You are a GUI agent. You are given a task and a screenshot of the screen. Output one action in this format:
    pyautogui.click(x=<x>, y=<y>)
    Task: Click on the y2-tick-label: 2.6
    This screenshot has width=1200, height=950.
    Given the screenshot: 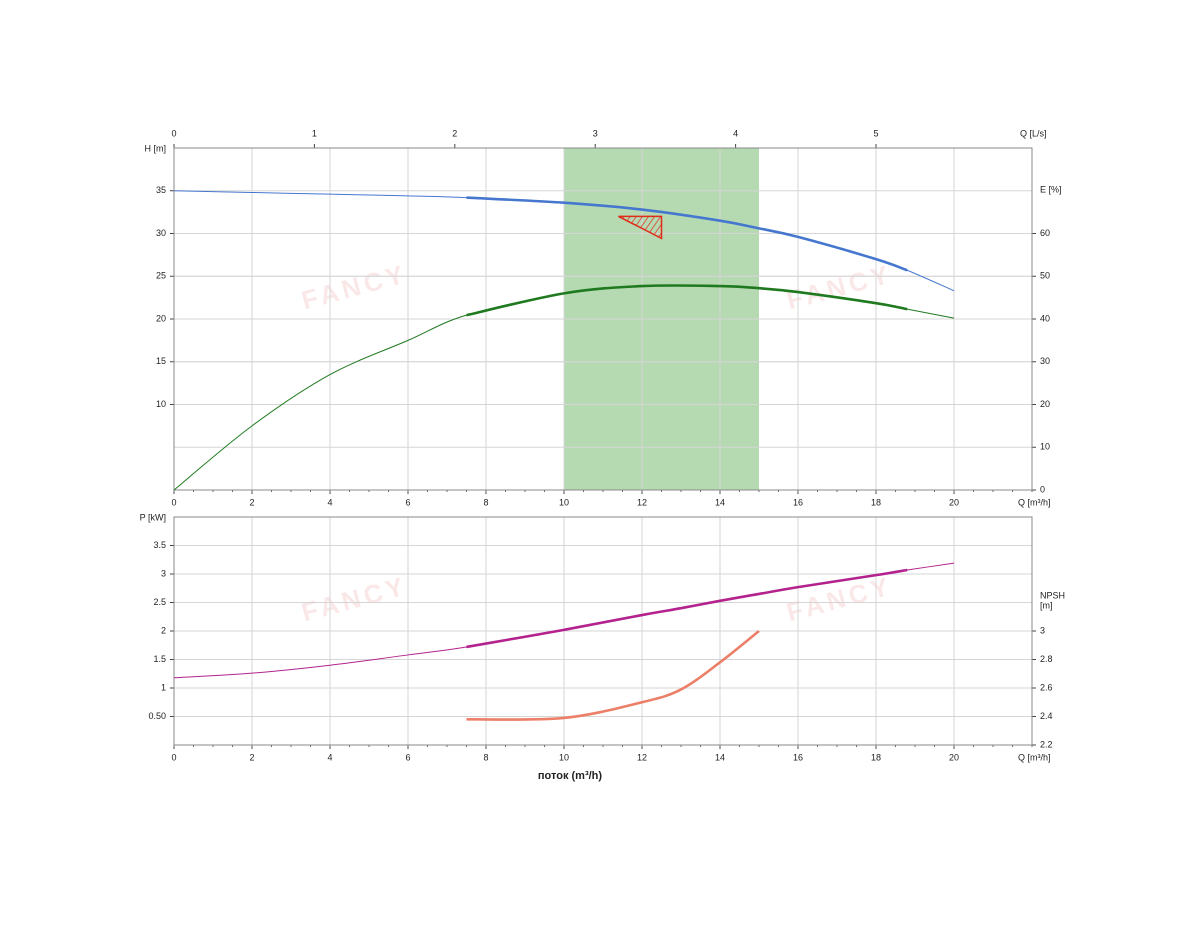 What is the action you would take?
    pyautogui.click(x=1046, y=687)
    